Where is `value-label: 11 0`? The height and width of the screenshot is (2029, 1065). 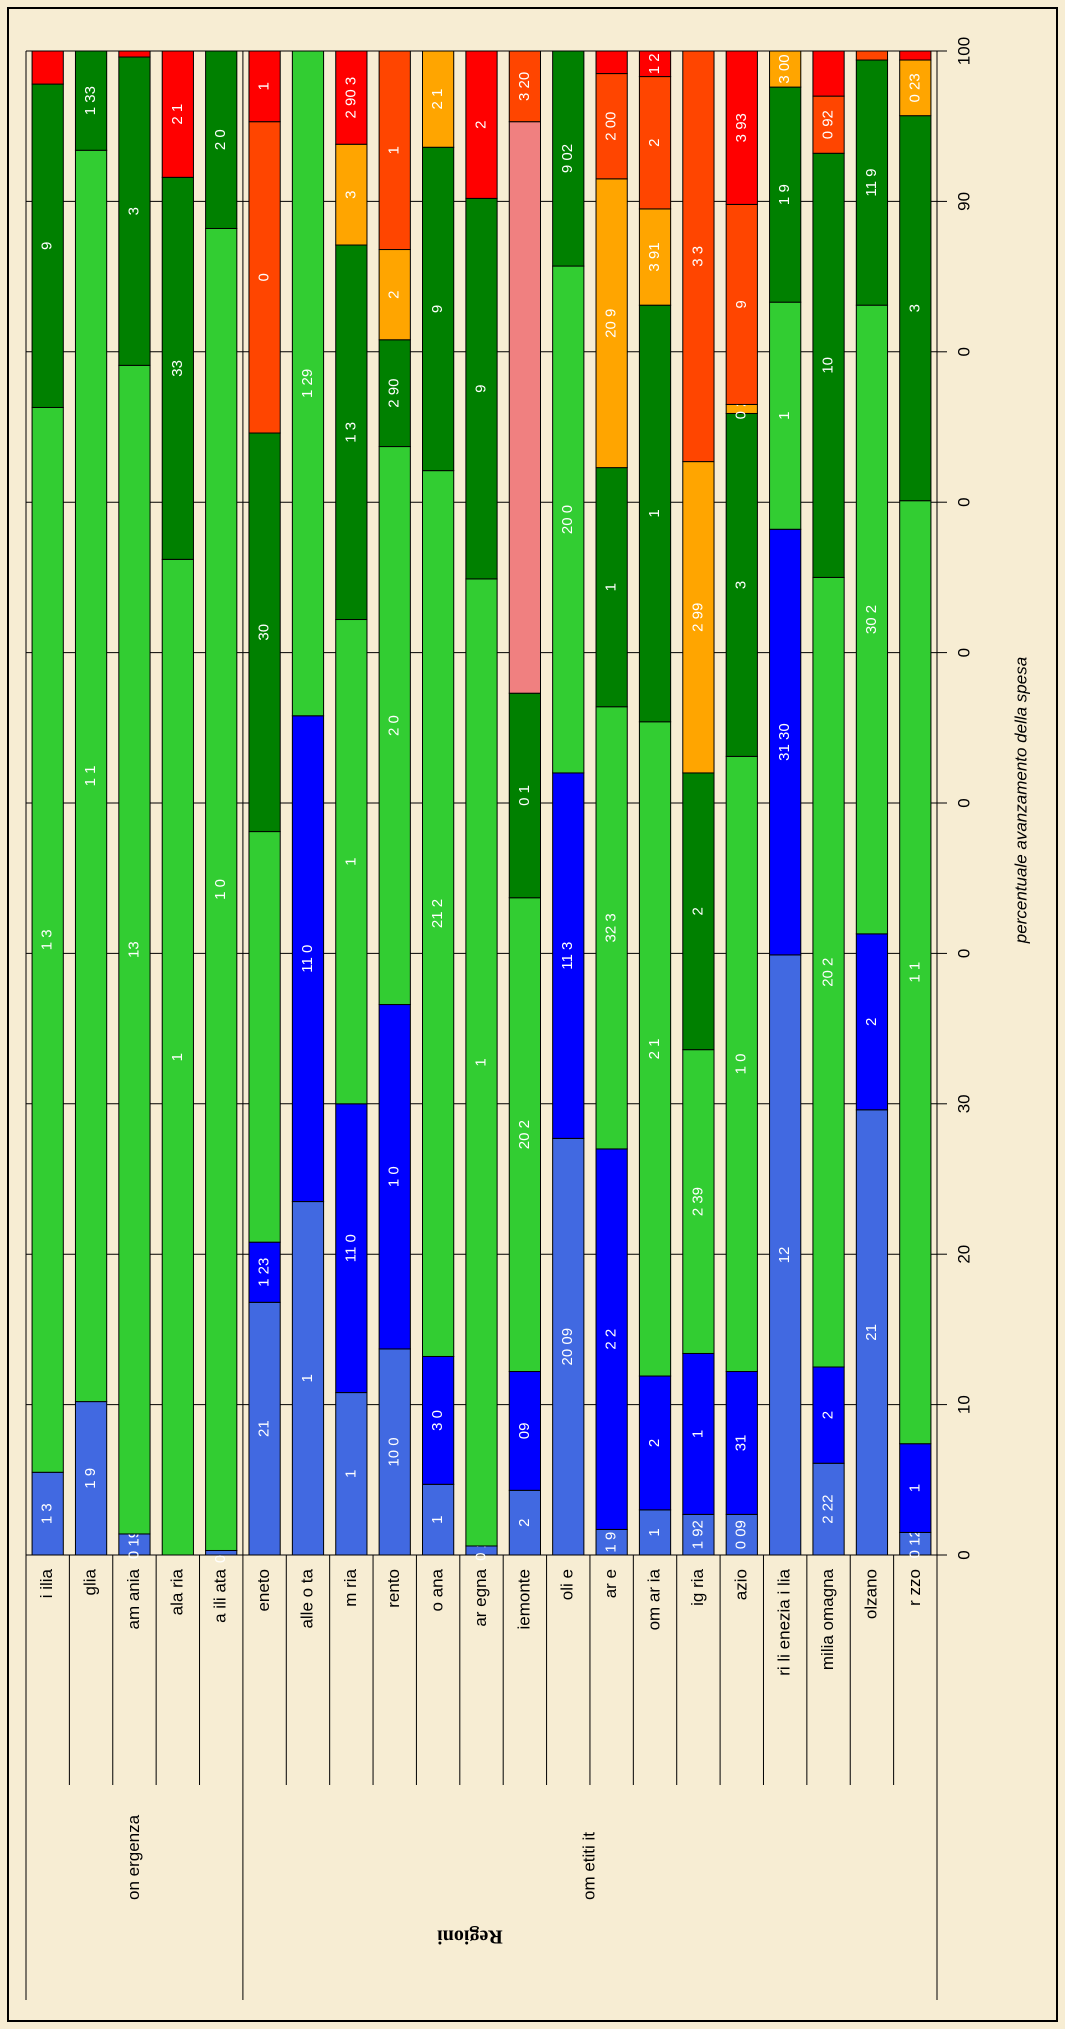
value-label: 11 0 is located at coordinates (307, 959).